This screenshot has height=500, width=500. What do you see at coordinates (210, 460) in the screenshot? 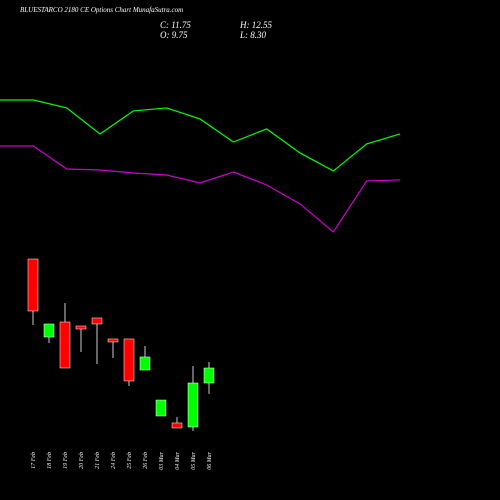
I see `x-tick-label: 06 Mar` at bounding box center [210, 460].